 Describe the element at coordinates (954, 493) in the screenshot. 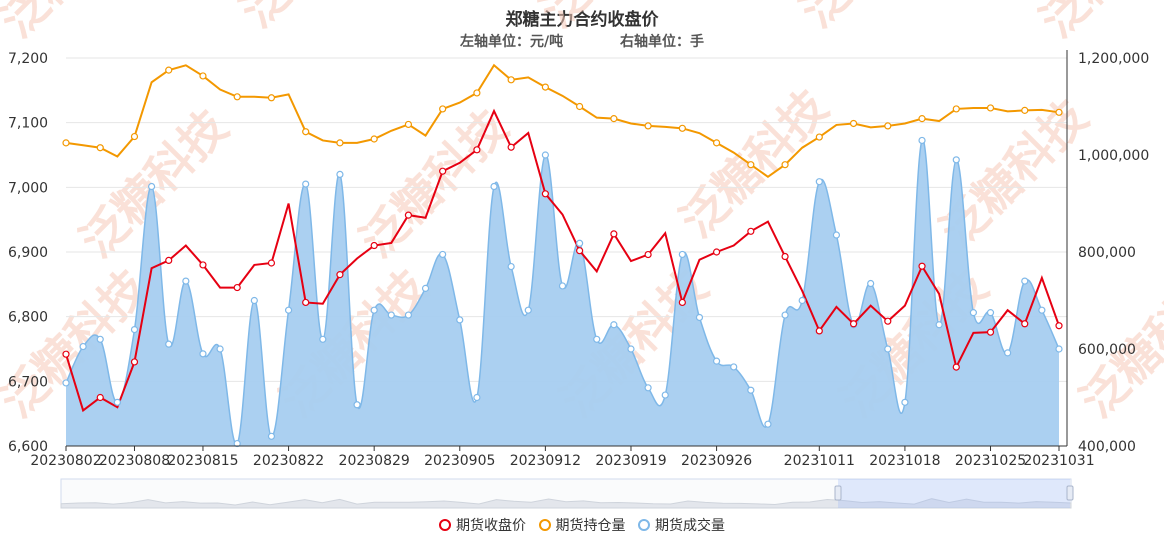

I see `slider-selection` at that location.